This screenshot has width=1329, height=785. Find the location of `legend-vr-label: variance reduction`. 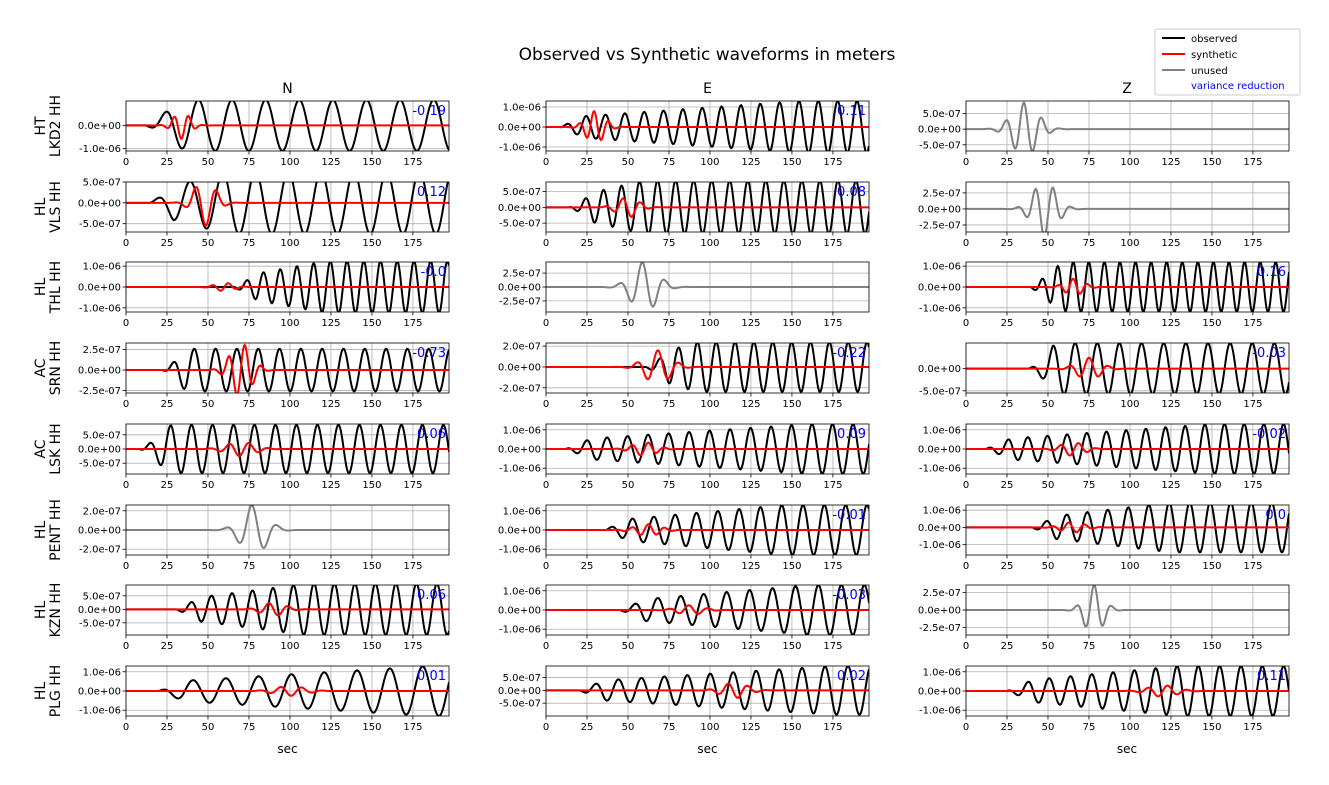

legend-vr-label: variance reduction is located at coordinates (1238, 86).